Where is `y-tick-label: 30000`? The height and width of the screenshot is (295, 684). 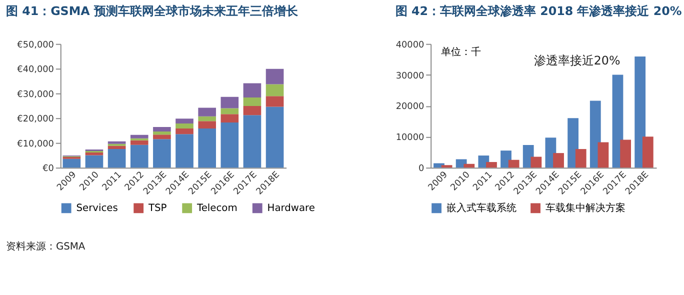 y-tick-label: 30000 is located at coordinates (410, 76).